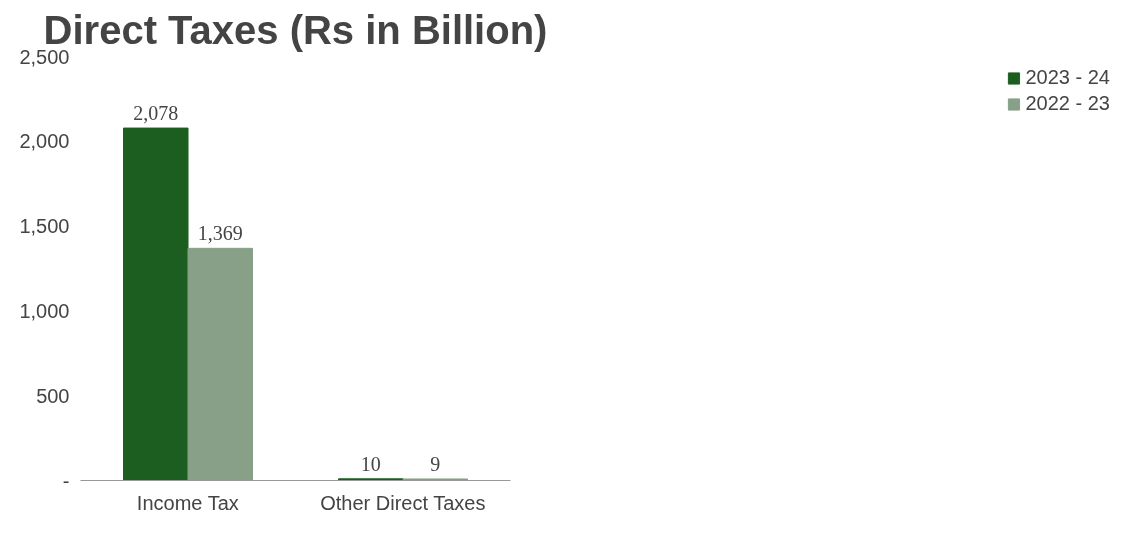 This screenshot has width=1125, height=544. What do you see at coordinates (1067, 77) in the screenshot?
I see `legend-label: 2023 - 24` at bounding box center [1067, 77].